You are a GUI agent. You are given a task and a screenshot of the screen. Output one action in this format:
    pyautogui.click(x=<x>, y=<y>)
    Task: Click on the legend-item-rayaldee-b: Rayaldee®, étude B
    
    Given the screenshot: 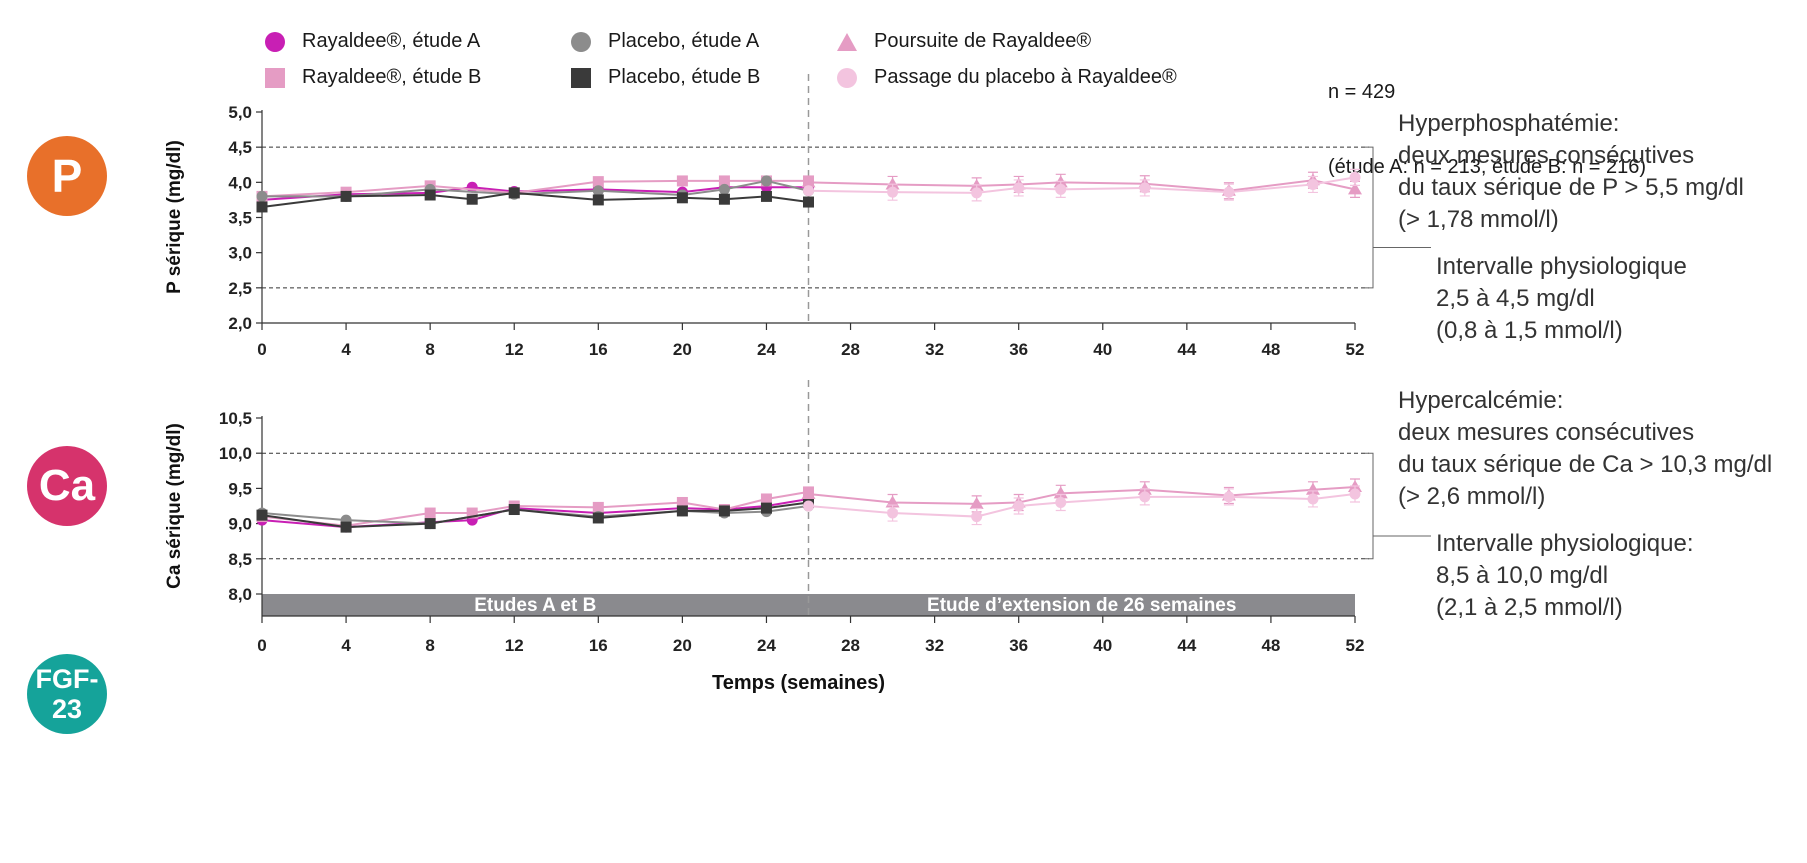 What is the action you would take?
    pyautogui.click(x=369, y=77)
    